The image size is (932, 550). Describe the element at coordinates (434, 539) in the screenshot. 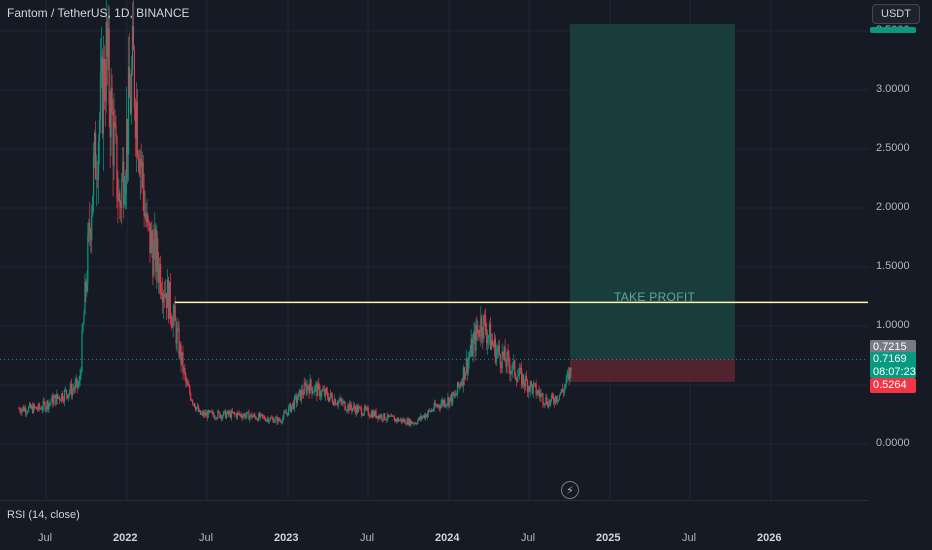

I see `time-axis: Jul 2022 Jul 2023 Jul 2024 Jul 2025 Jul 2026` at that location.